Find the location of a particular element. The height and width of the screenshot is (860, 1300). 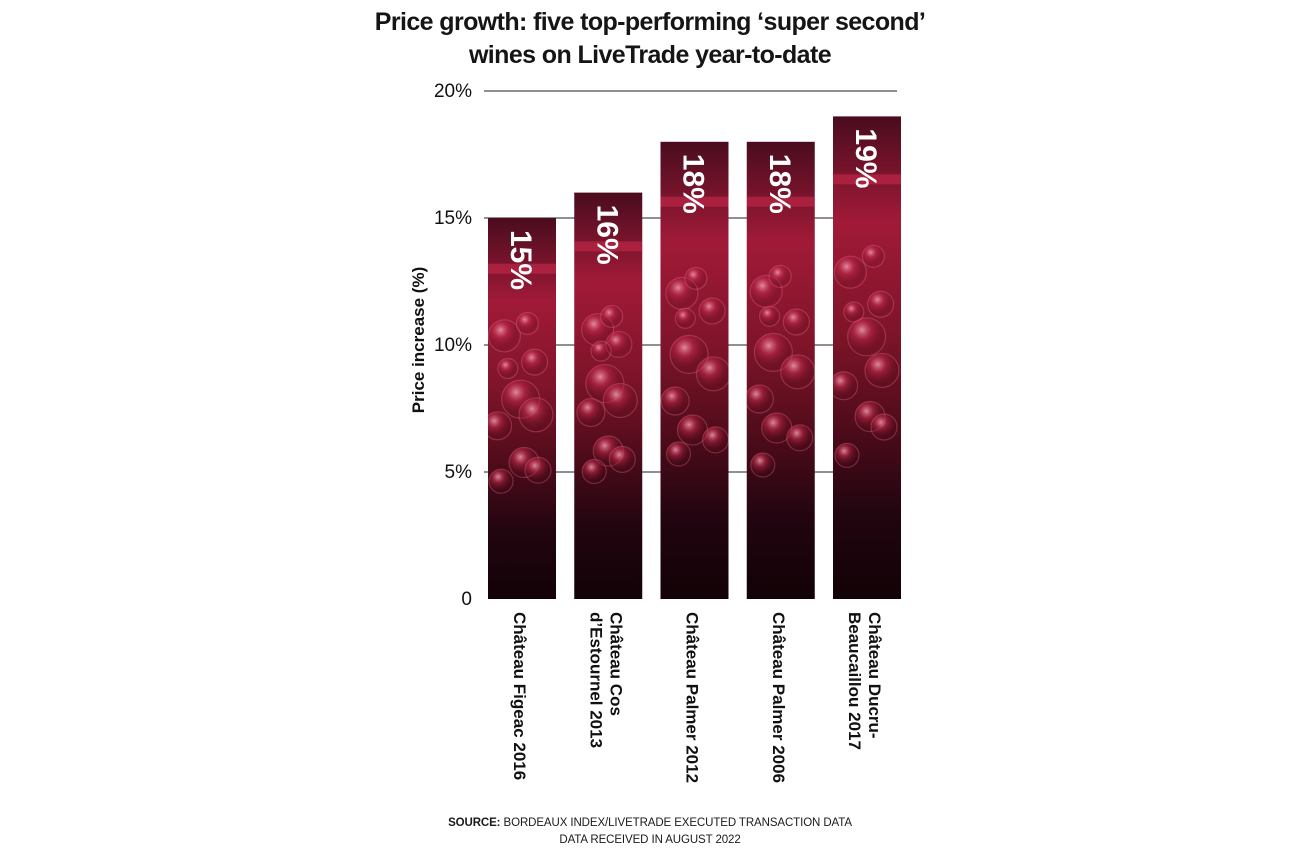

x-category-label: Beaucaillou 2017 is located at coordinates (854, 681).